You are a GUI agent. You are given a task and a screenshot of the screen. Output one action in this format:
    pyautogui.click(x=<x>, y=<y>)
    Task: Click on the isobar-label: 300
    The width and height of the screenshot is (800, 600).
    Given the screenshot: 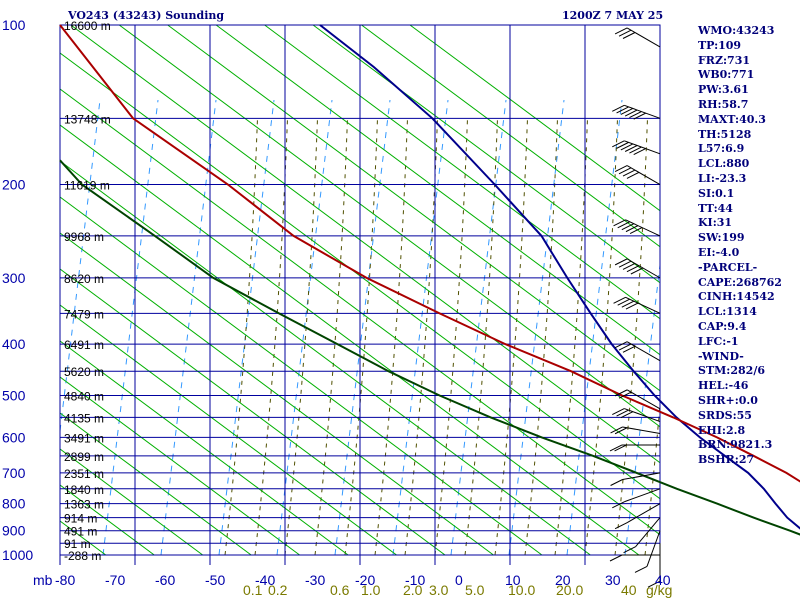 What is the action you would take?
    pyautogui.click(x=14, y=278)
    